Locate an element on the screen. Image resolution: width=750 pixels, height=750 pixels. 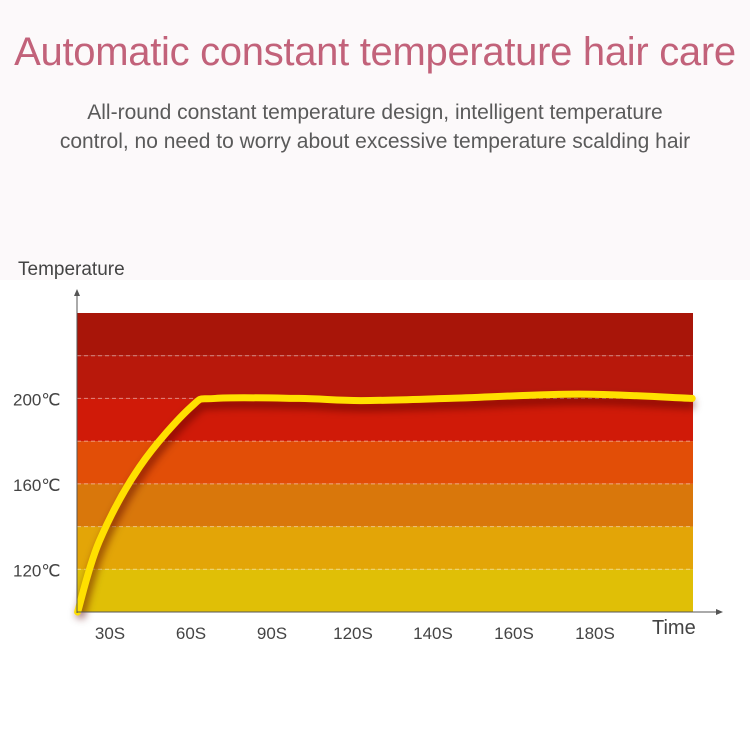
x-tick-label: 140S is located at coordinates (433, 633).